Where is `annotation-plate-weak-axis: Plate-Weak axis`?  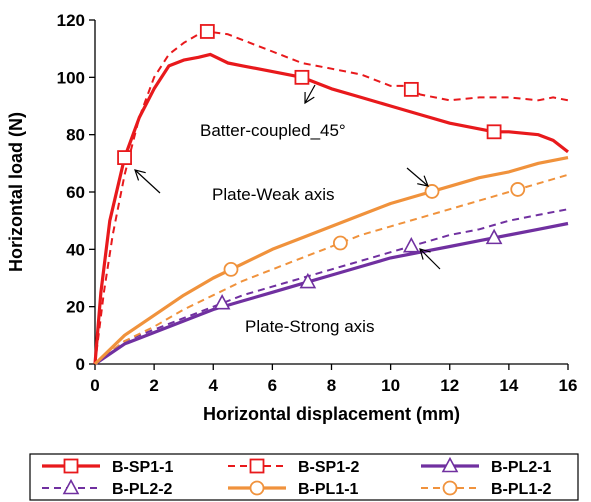 annotation-plate-weak-axis: Plate-Weak axis is located at coordinates (273, 194).